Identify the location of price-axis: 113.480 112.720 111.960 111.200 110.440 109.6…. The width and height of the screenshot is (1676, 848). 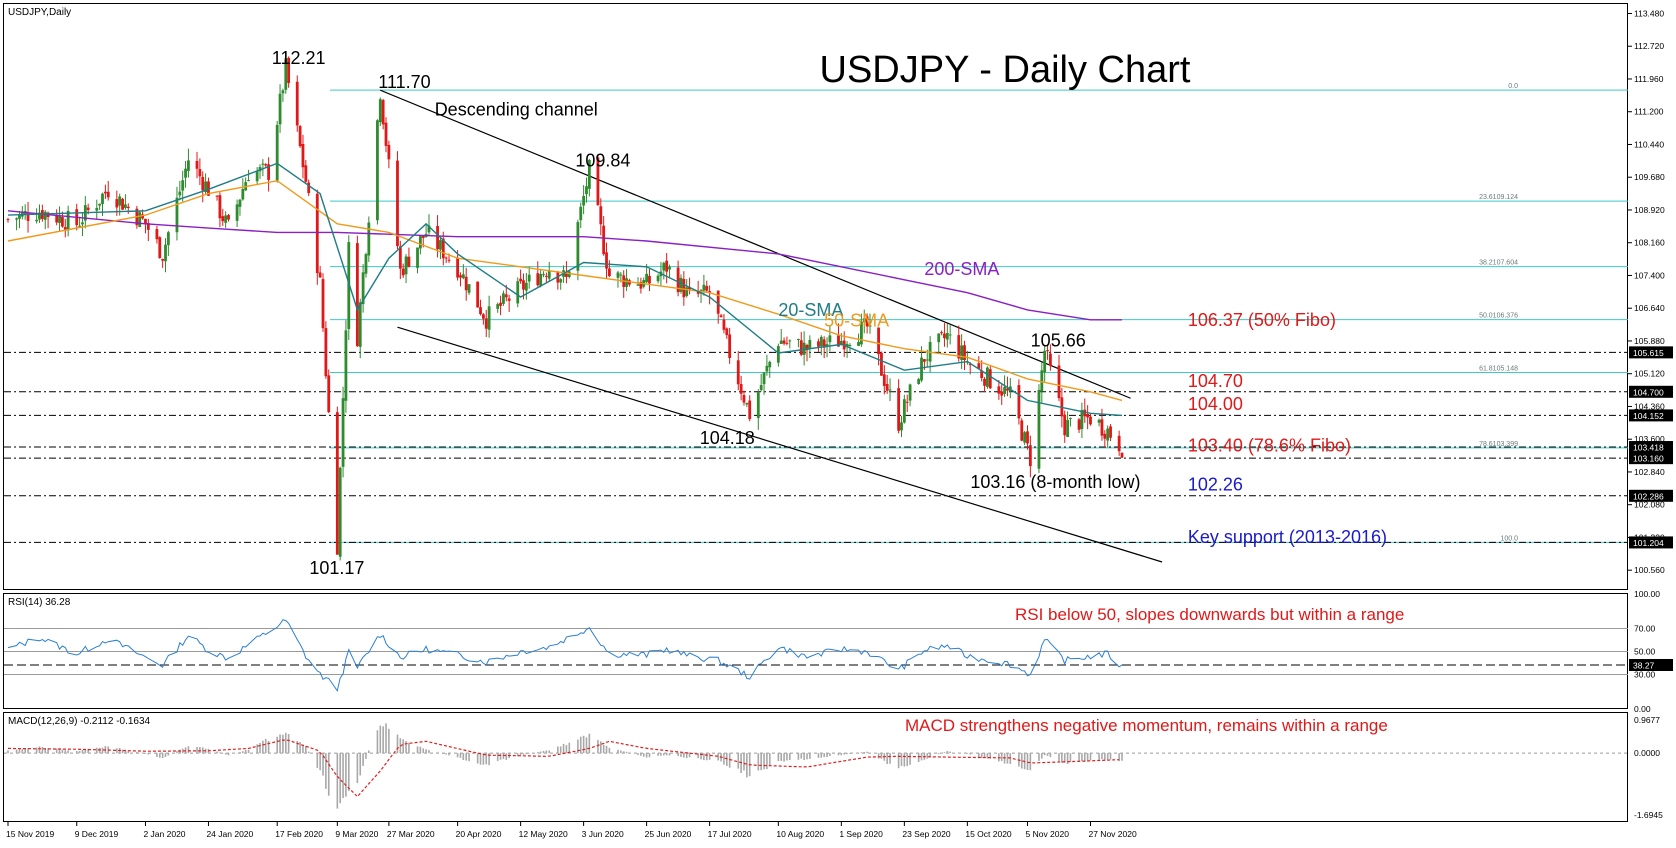
(1650, 291).